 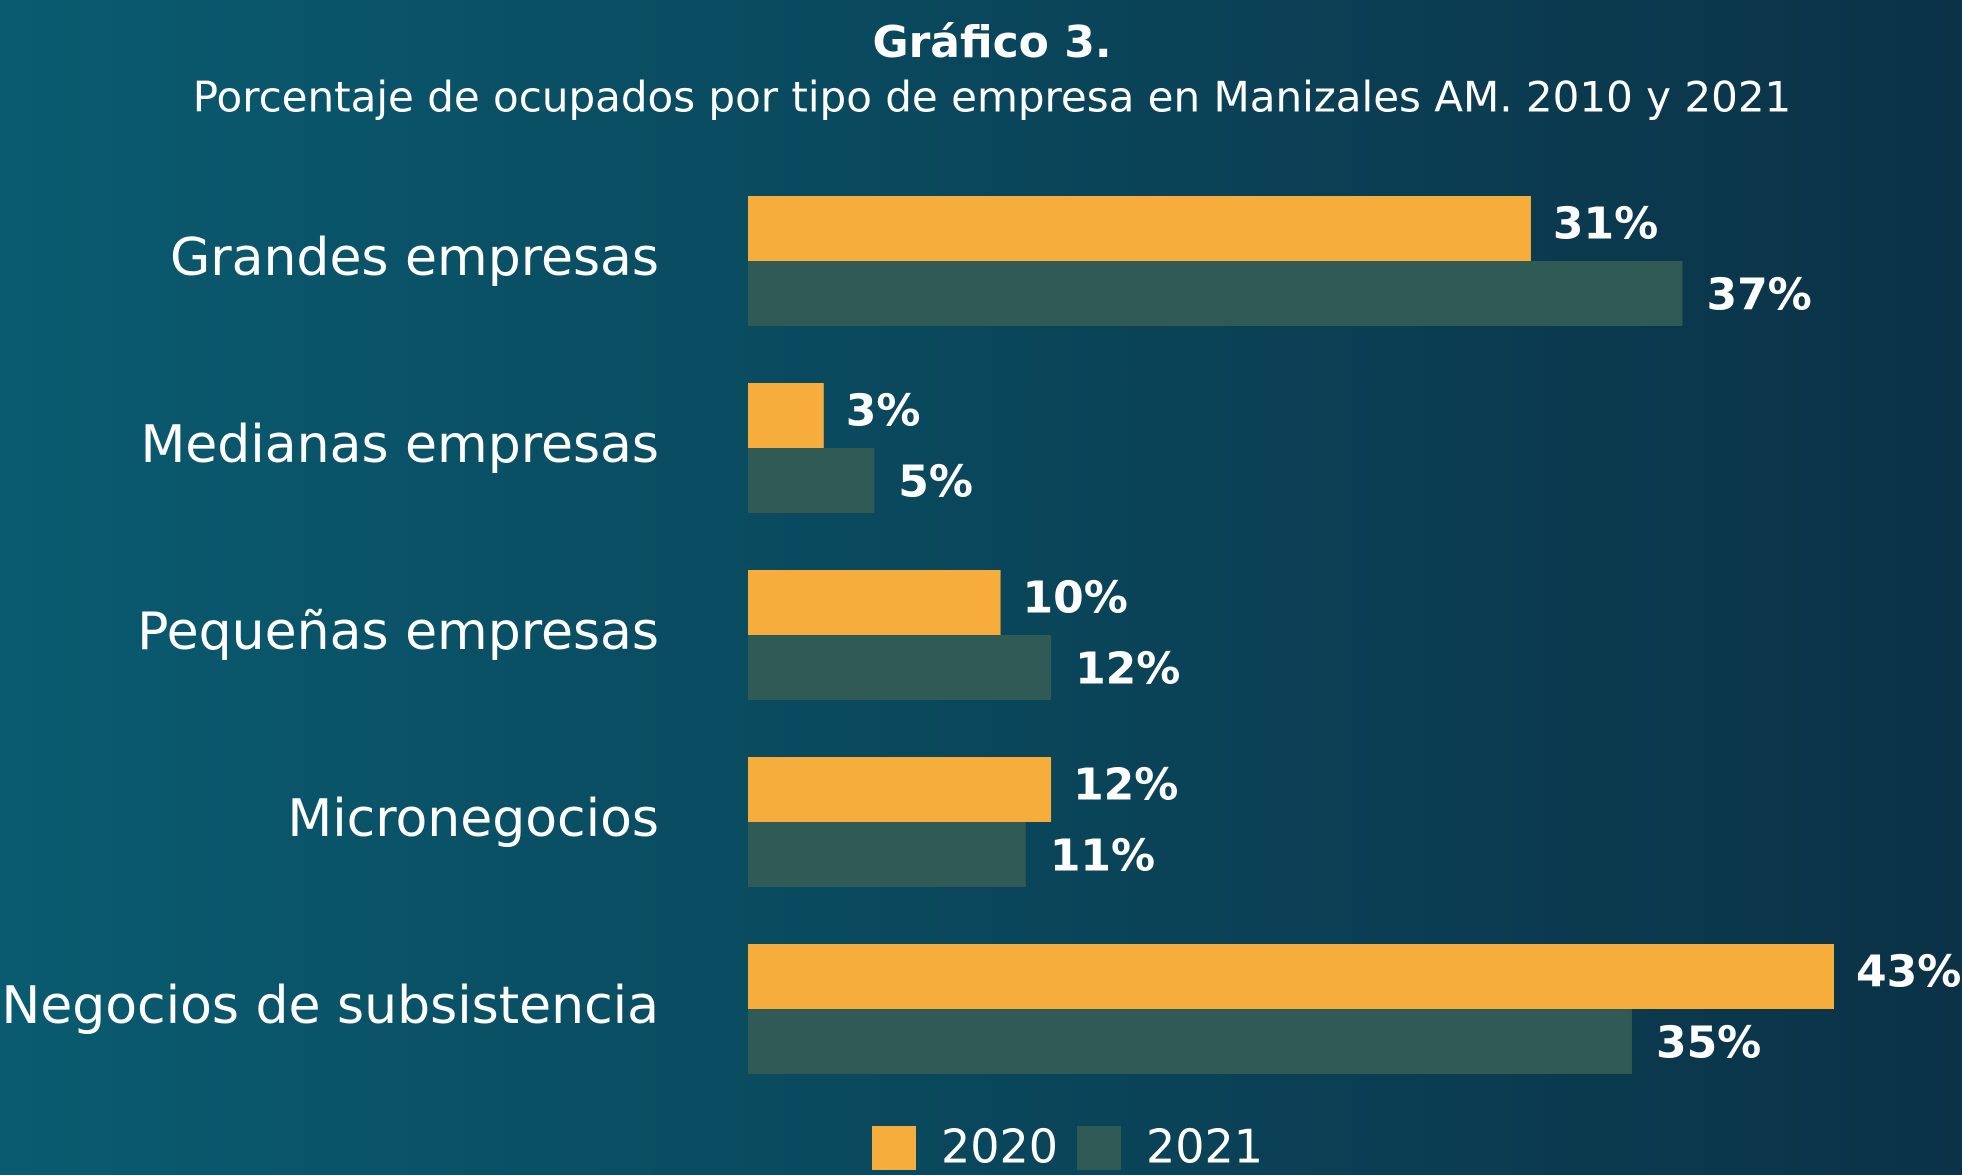 I want to click on value-label: 31%, so click(x=1605, y=224).